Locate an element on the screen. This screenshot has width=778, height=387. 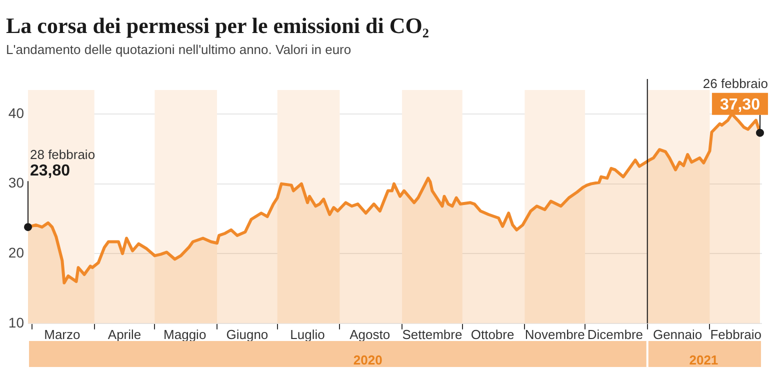
y-tick-label: 10 is located at coordinates (16, 322).